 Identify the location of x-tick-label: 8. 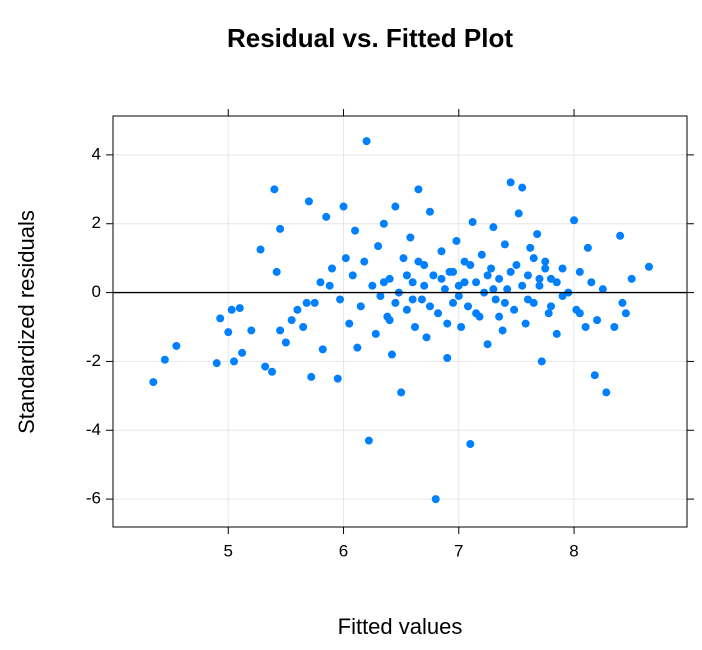
(573, 550).